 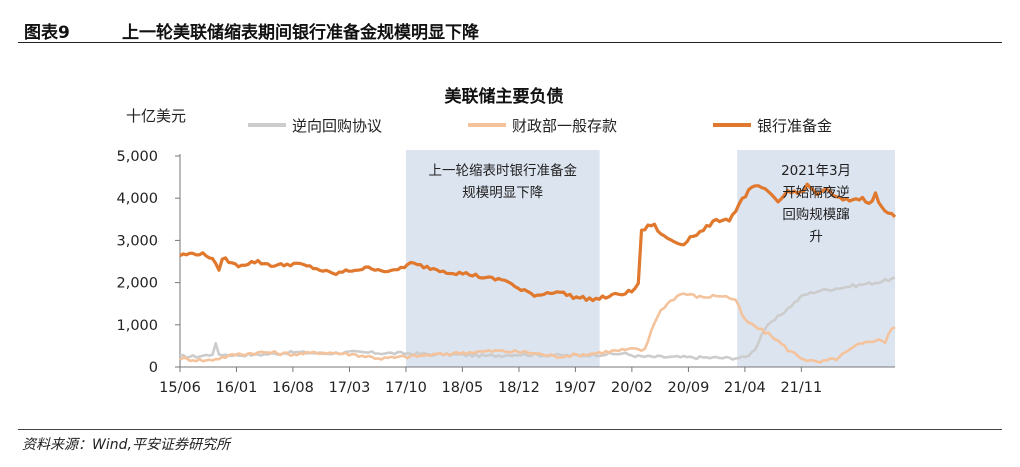 I want to click on figure-number: 图表9, so click(x=47, y=33).